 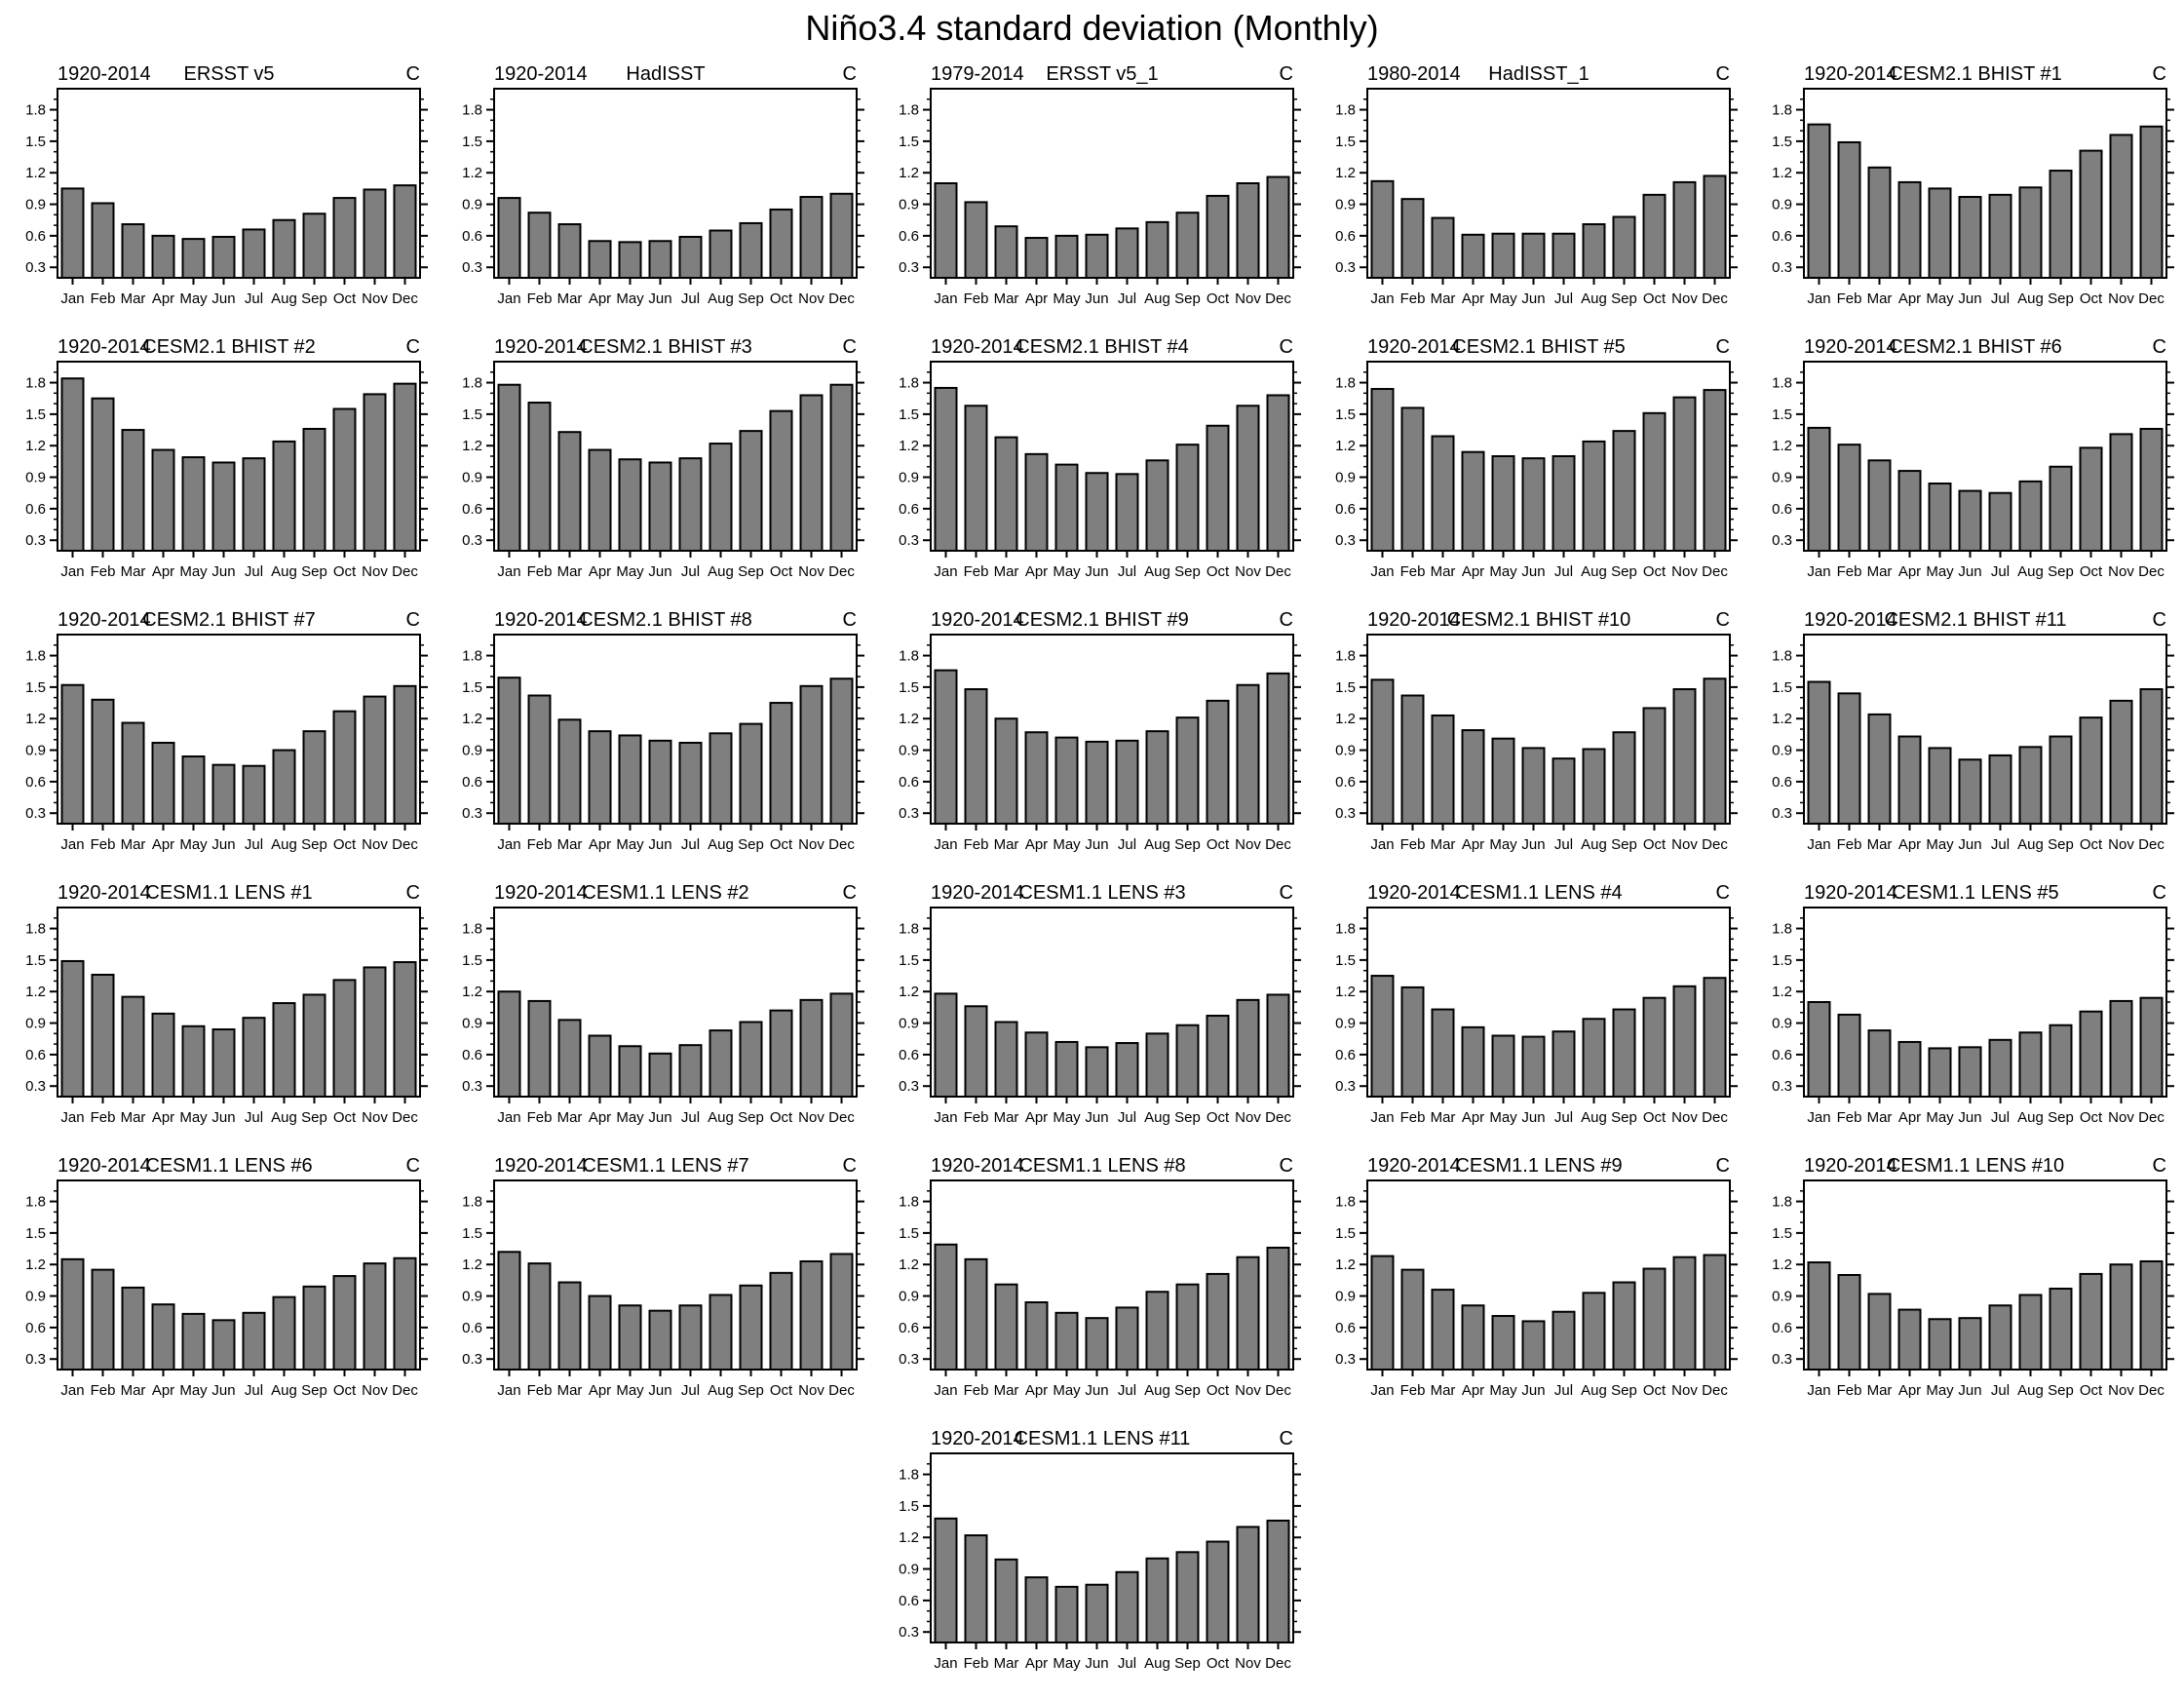 What do you see at coordinates (541, 1166) in the screenshot?
I see `panel-period: 1920-2014` at bounding box center [541, 1166].